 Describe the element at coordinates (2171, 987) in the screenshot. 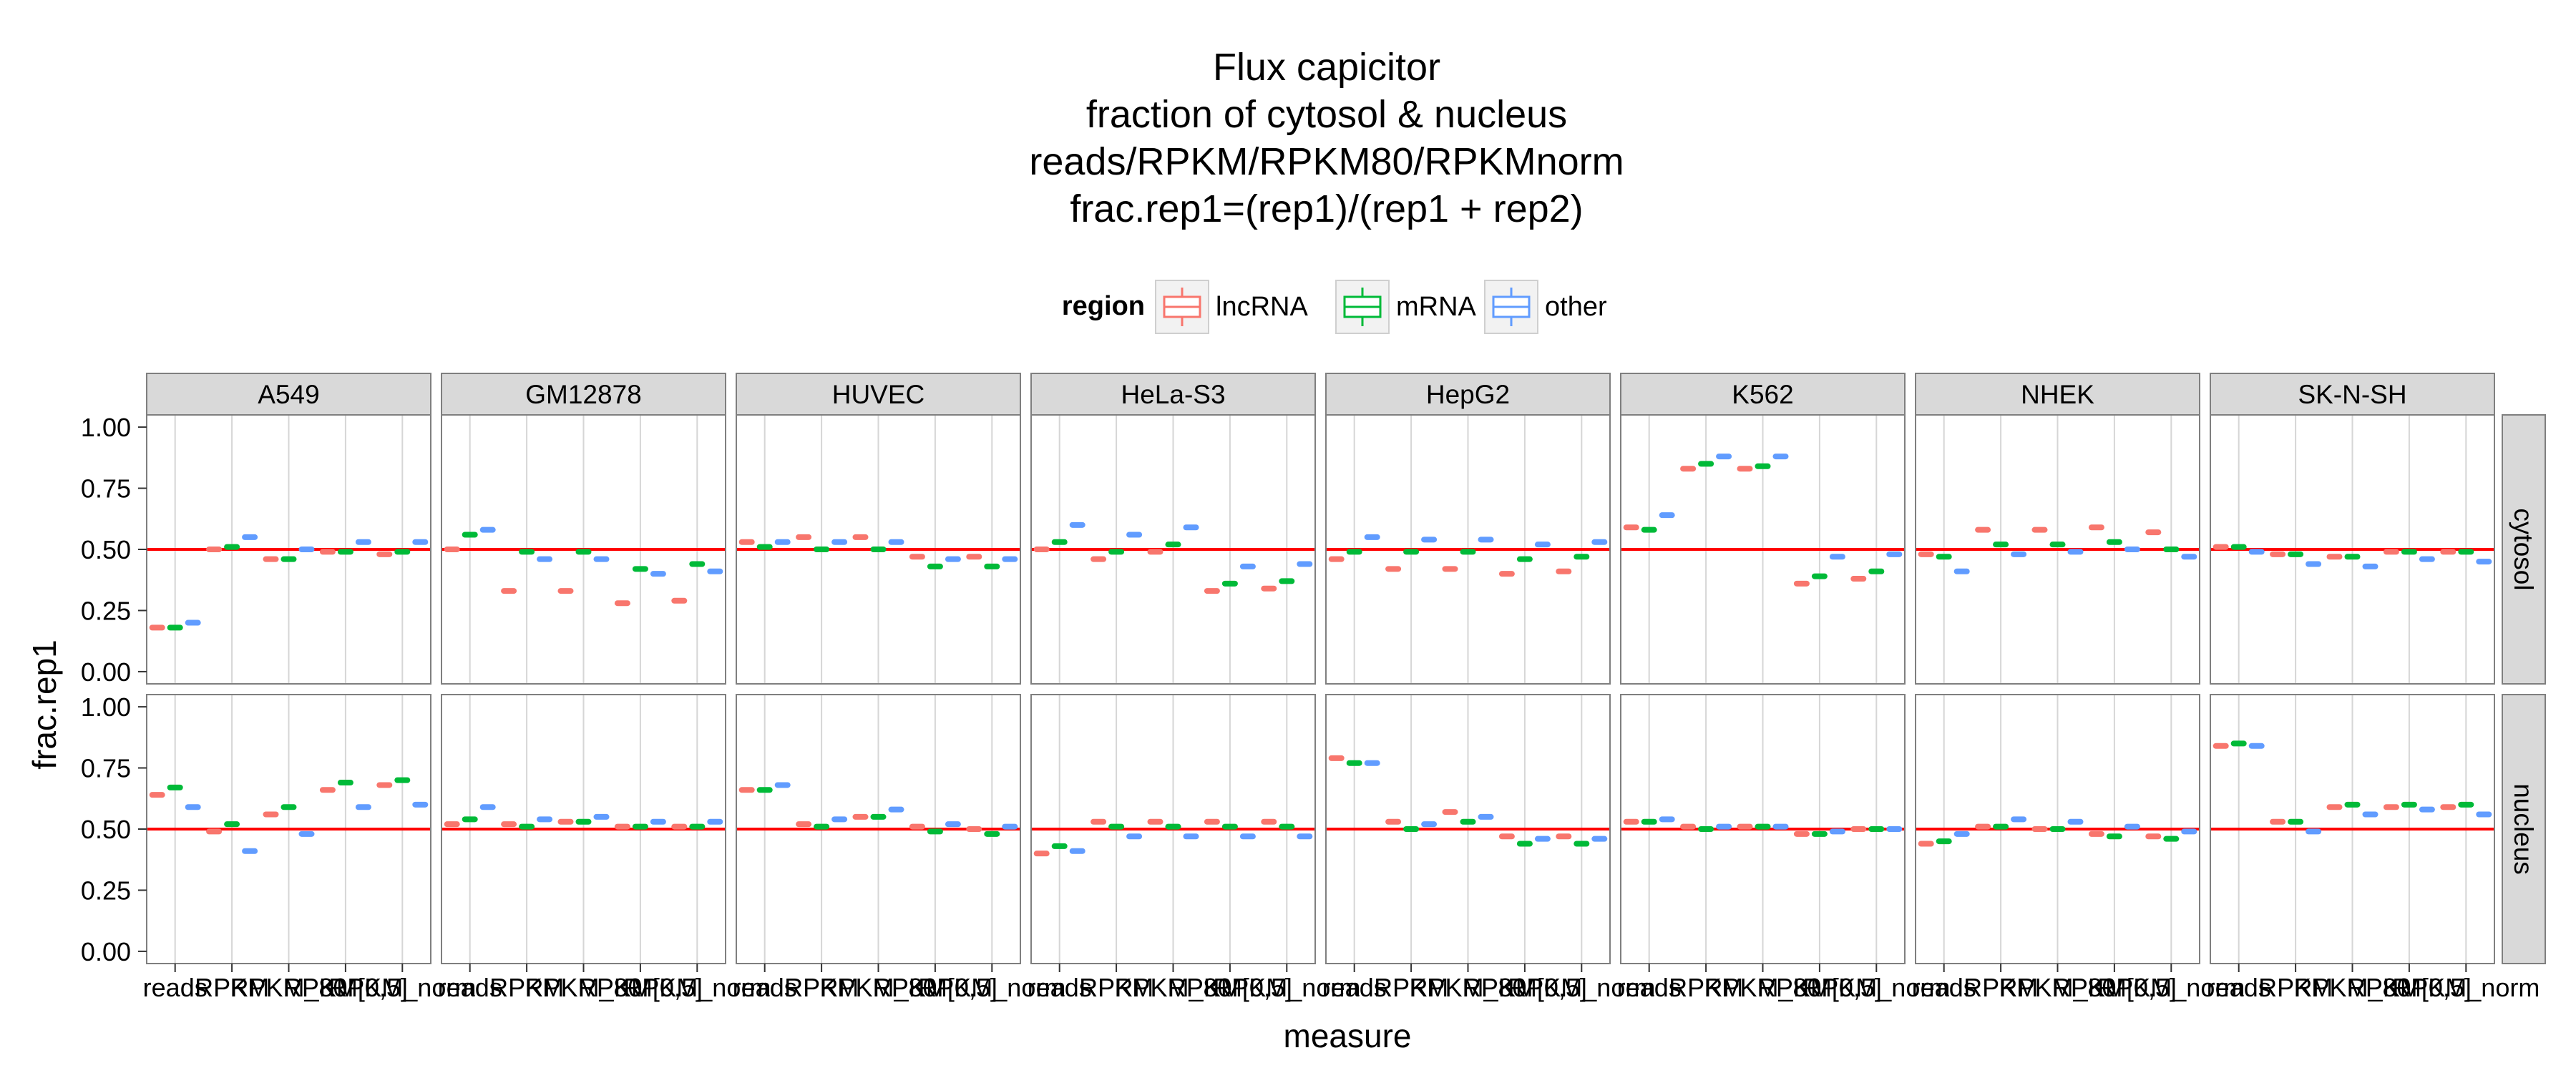

I see `x-tick-label: RPKM_norm` at that location.